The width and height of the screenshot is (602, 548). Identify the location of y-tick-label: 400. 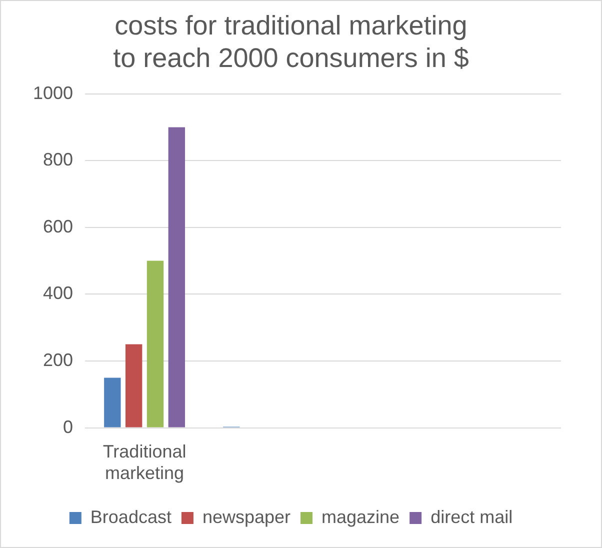
(58, 293).